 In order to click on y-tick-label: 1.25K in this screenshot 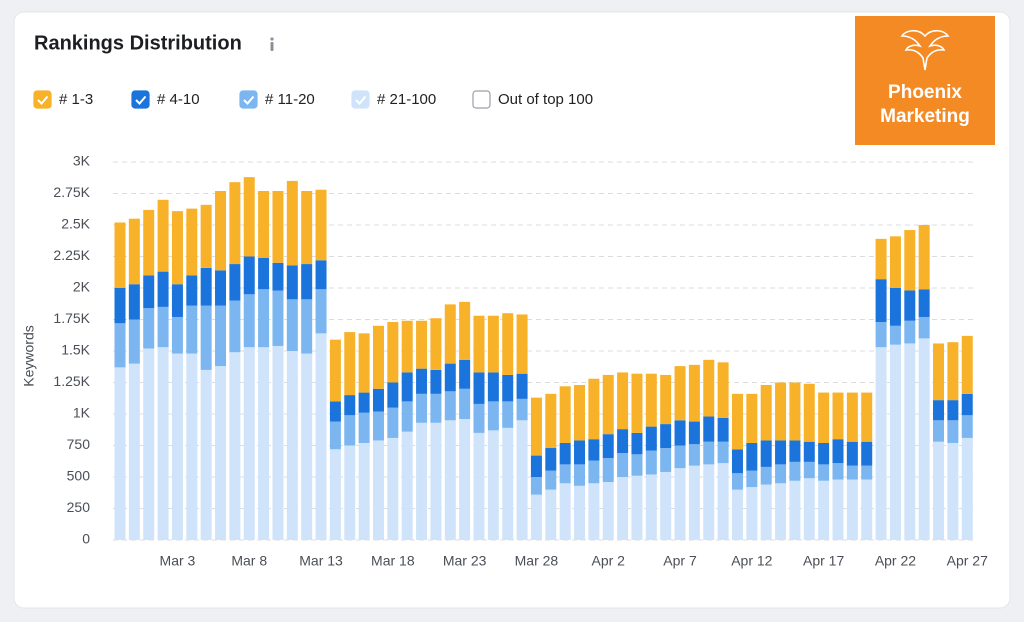, I will do `click(71, 381)`.